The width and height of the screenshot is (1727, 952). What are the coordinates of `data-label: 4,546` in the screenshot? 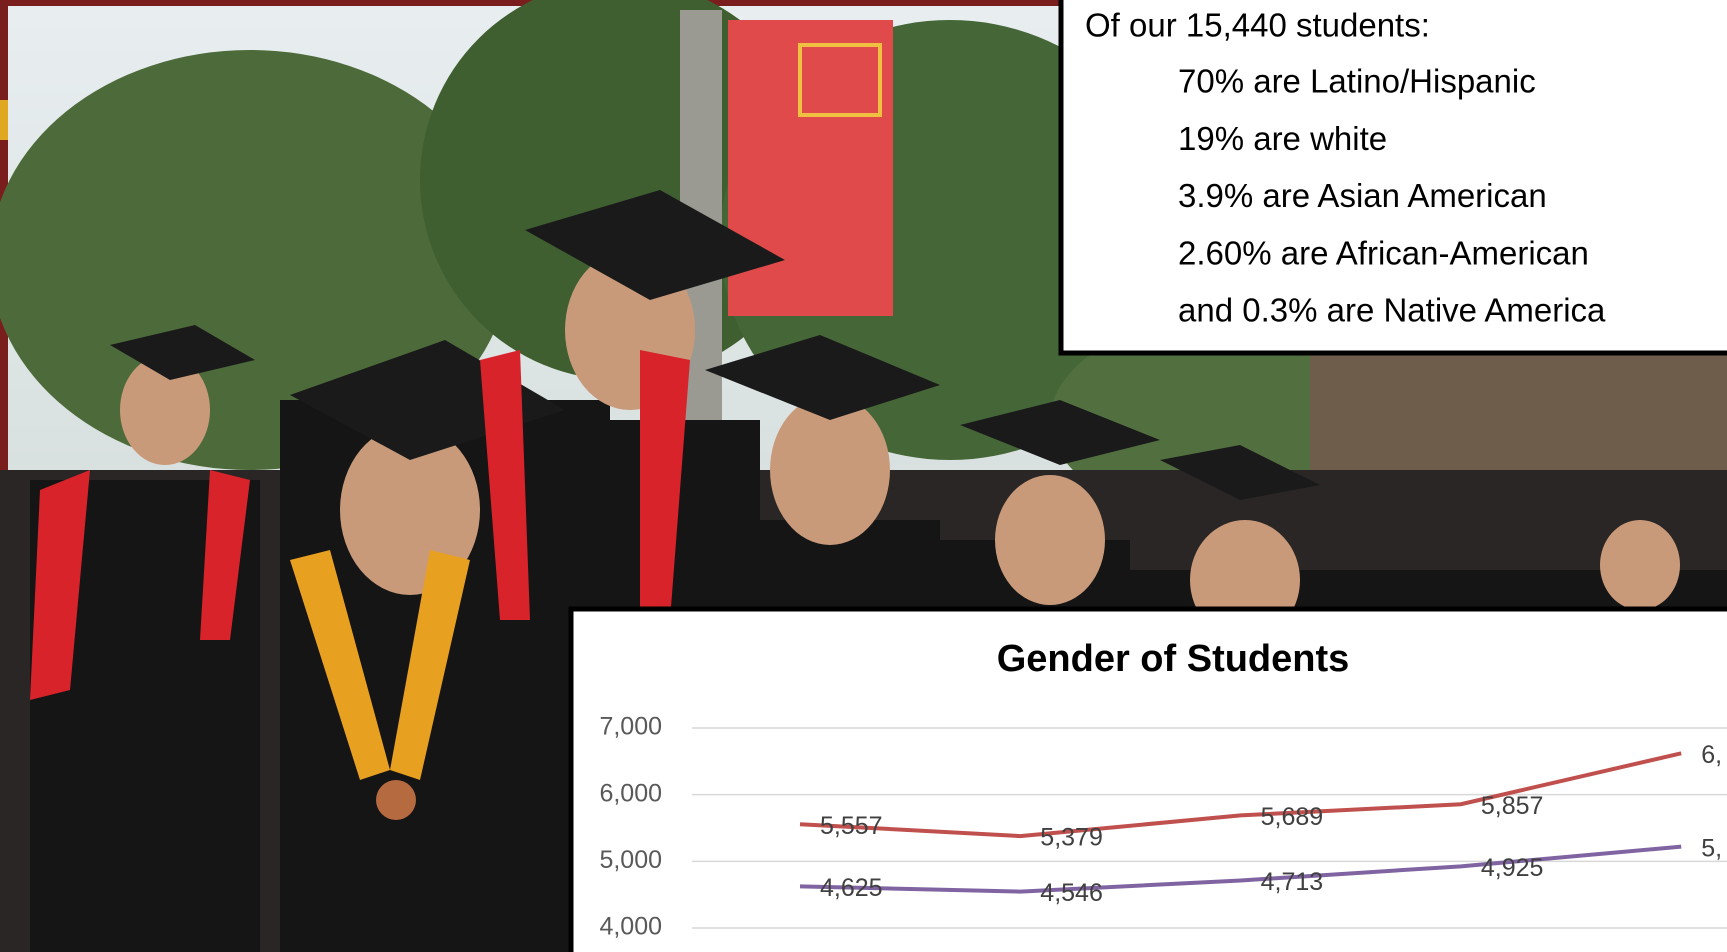 It's located at (1071, 893).